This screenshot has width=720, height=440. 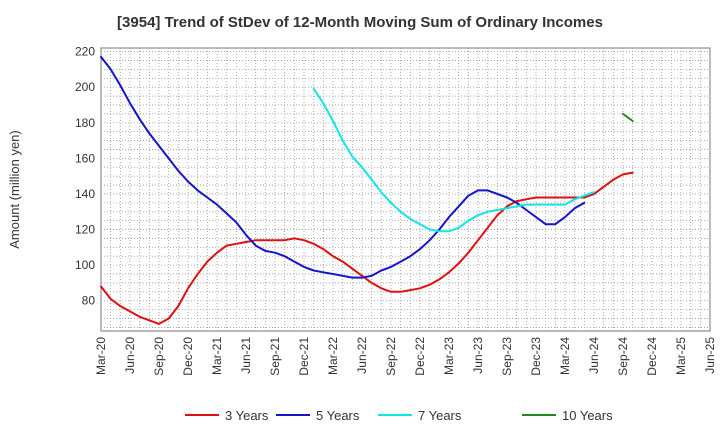 I want to click on x-tick-label: Mar-20, so click(x=101, y=356).